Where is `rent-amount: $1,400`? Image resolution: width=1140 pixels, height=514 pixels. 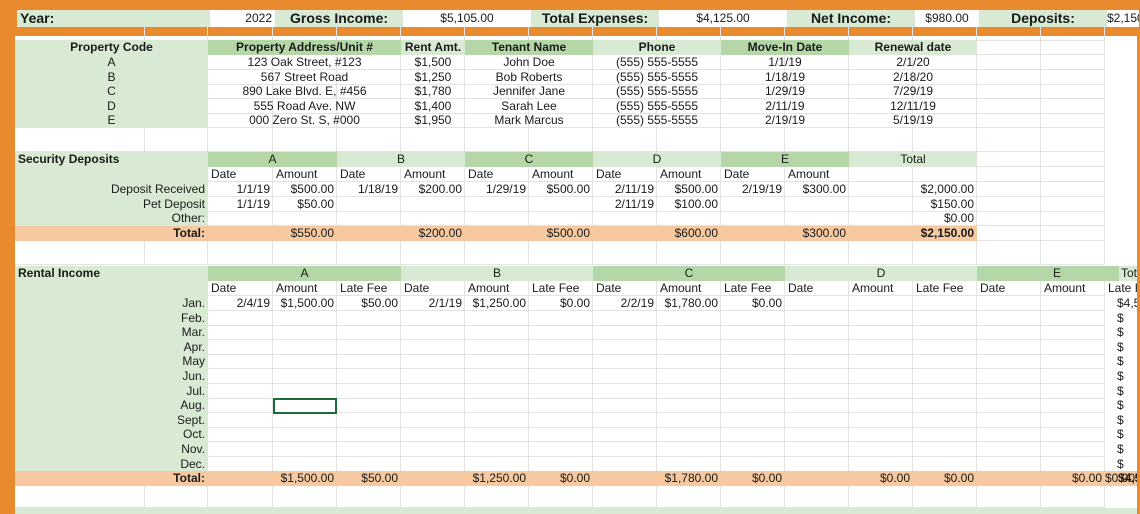 rent-amount: $1,400 is located at coordinates (433, 105).